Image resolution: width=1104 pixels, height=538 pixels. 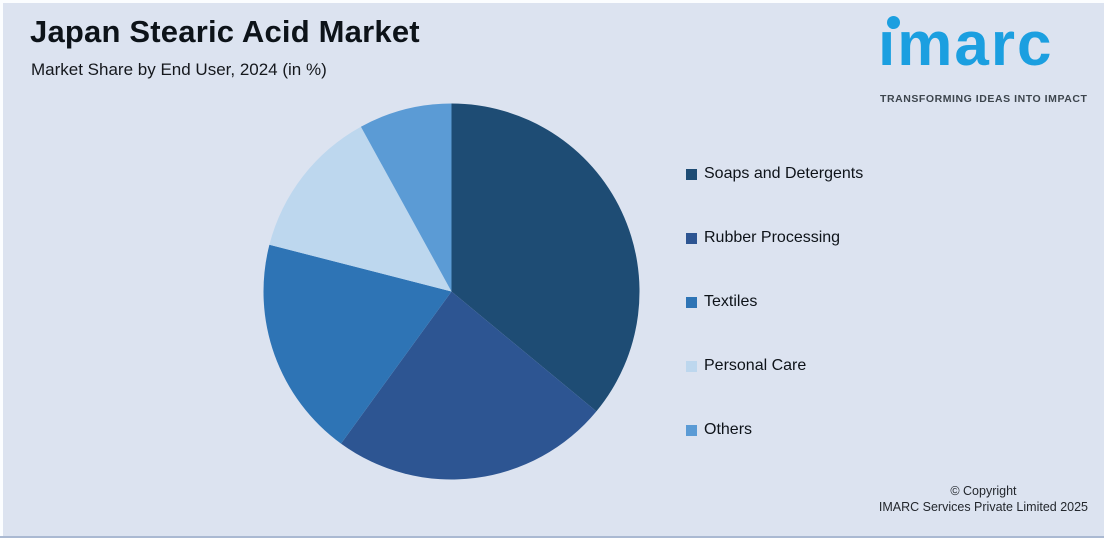 I want to click on left-edge-border, so click(x=1, y=269).